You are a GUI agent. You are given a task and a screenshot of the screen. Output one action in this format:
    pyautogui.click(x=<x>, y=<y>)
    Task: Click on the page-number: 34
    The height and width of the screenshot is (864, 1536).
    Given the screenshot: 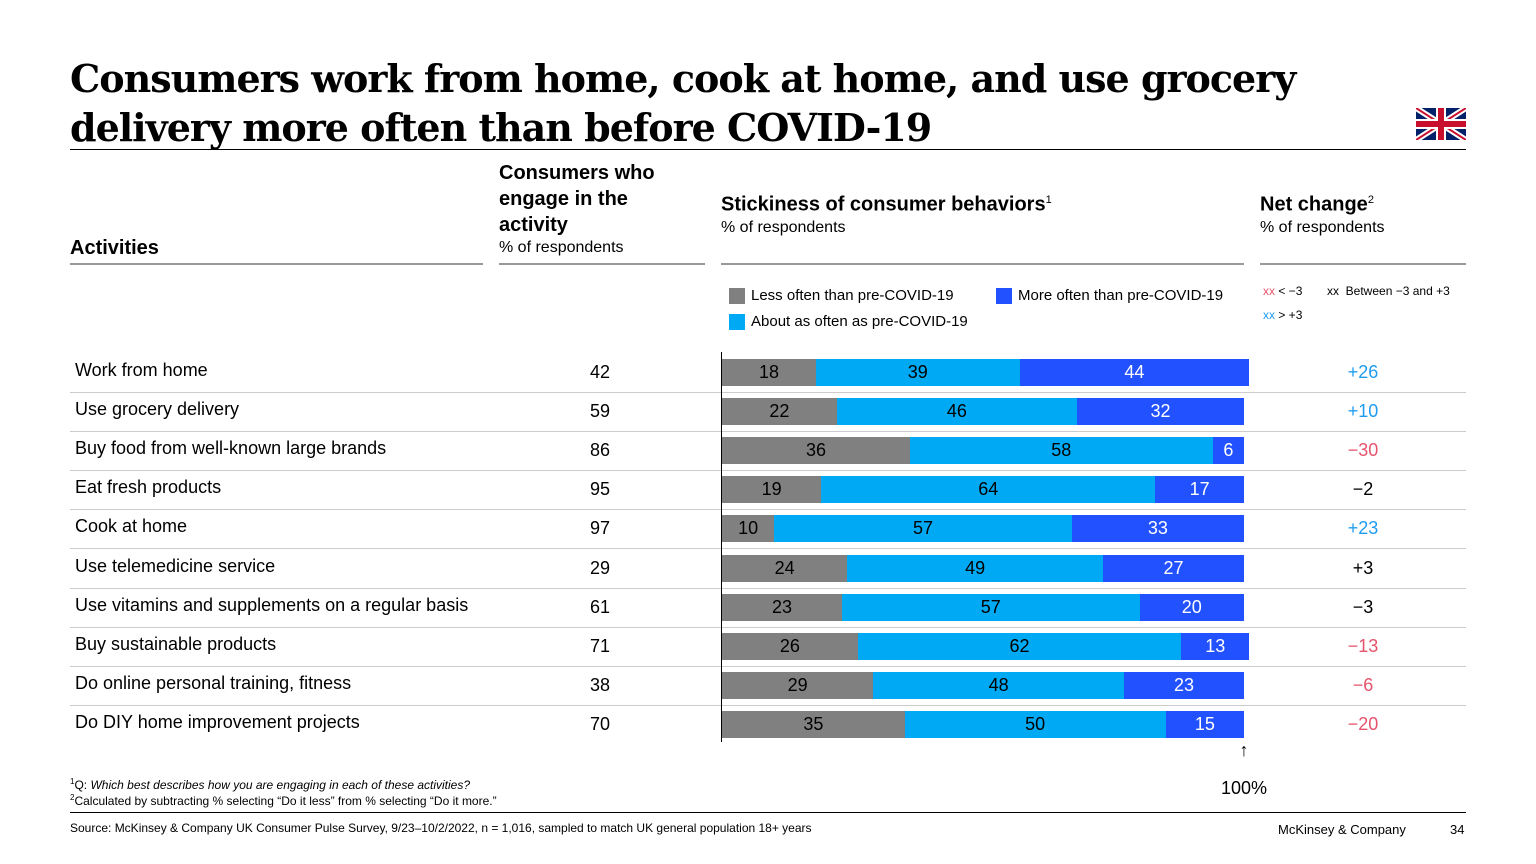 What is the action you would take?
    pyautogui.click(x=1457, y=829)
    